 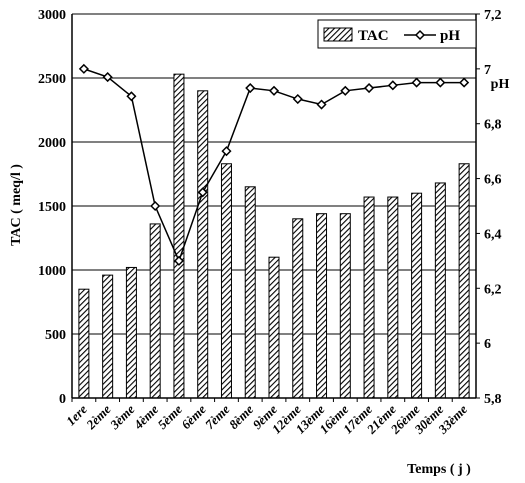 What do you see at coordinates (500, 84) in the screenshot?
I see `y2-axis-title: pH` at bounding box center [500, 84].